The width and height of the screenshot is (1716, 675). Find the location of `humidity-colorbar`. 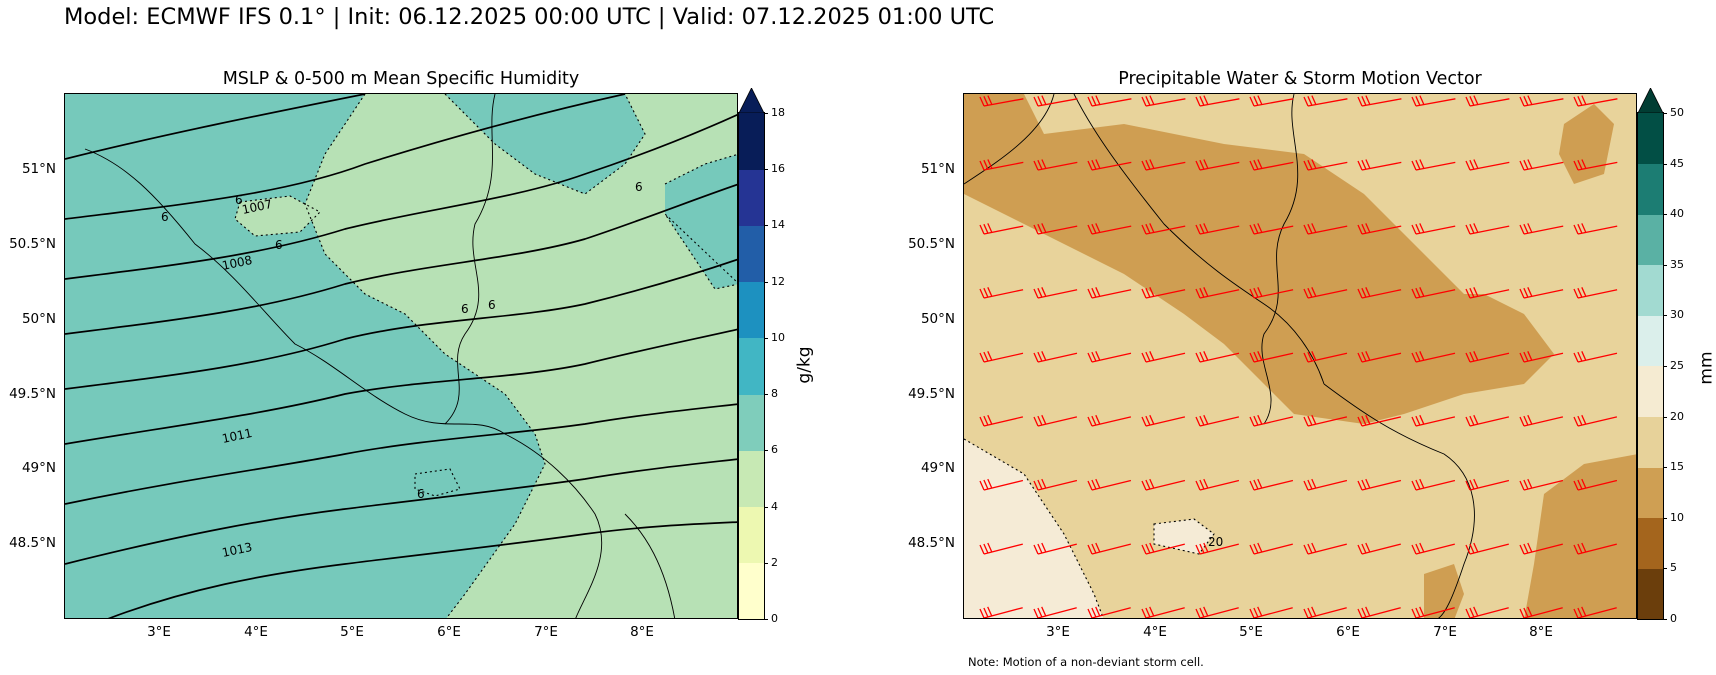

humidity-colorbar is located at coordinates (751, 366).